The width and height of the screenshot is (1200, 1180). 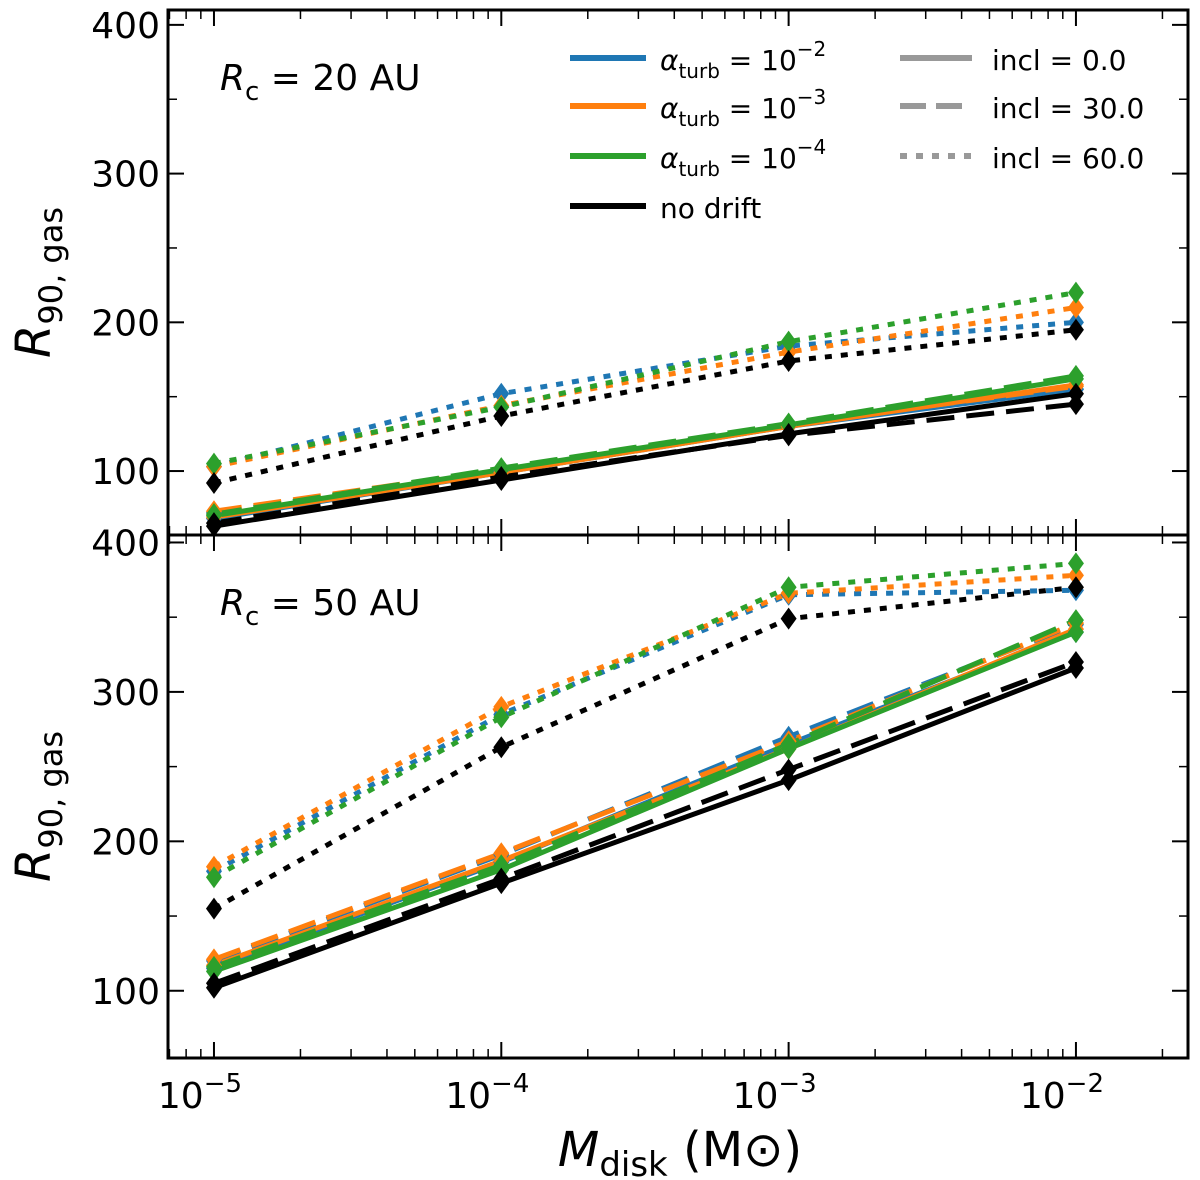 I want to click on panel-label: Rc = 20 AU, so click(x=320, y=82).